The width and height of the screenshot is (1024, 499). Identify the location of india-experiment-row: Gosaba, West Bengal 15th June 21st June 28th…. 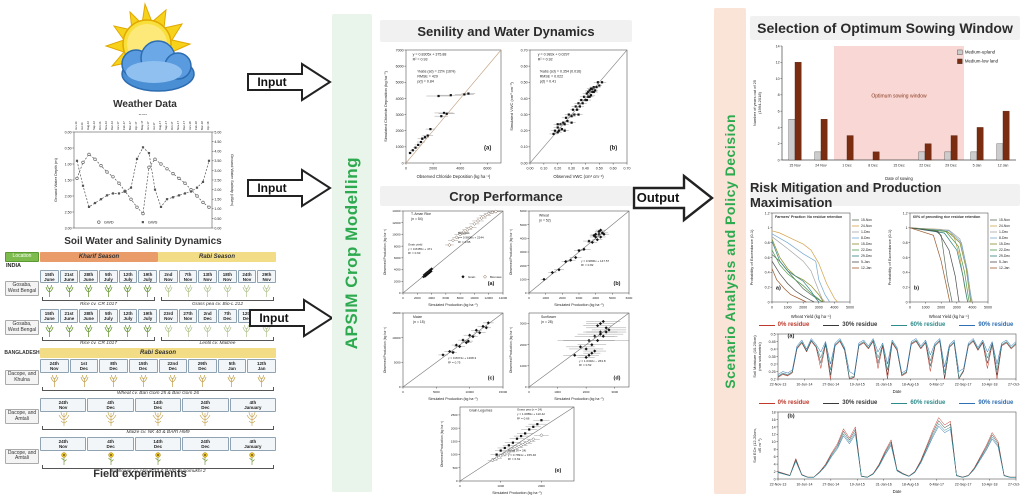
(140, 327).